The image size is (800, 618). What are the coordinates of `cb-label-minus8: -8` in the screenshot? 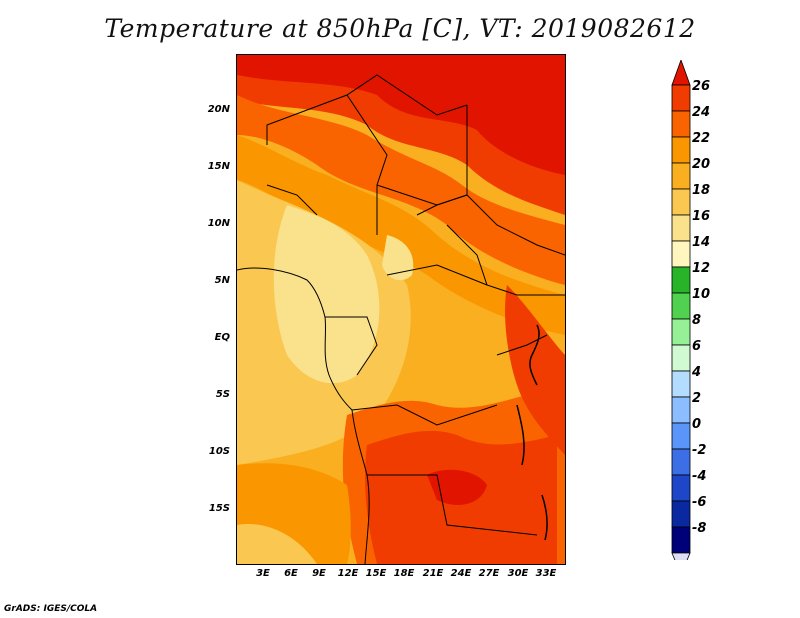 It's located at (699, 528).